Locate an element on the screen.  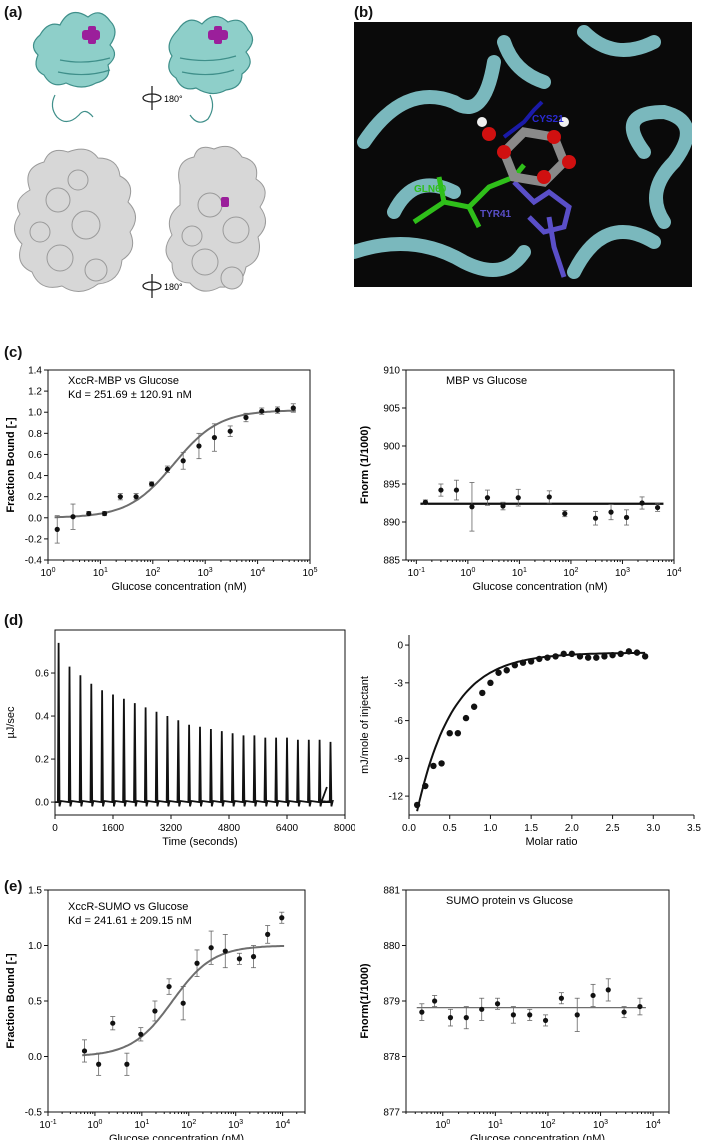
rotation-arrow-icon is located at coordinates (152, 98).